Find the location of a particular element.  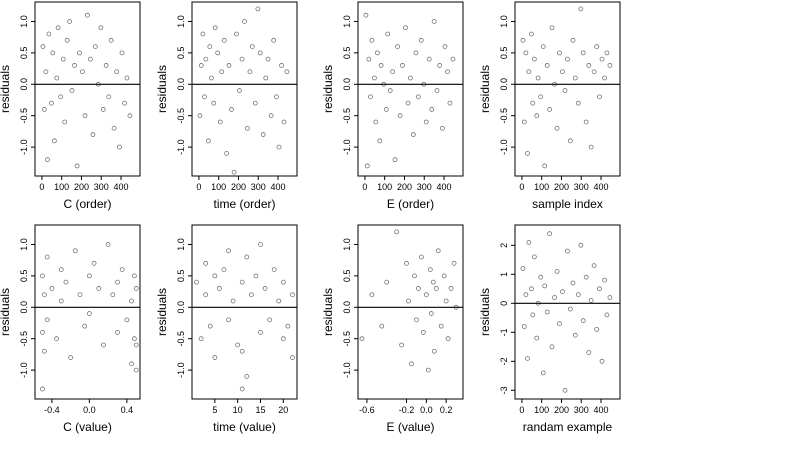

x-tick-label: 400 is located at coordinates (444, 187).